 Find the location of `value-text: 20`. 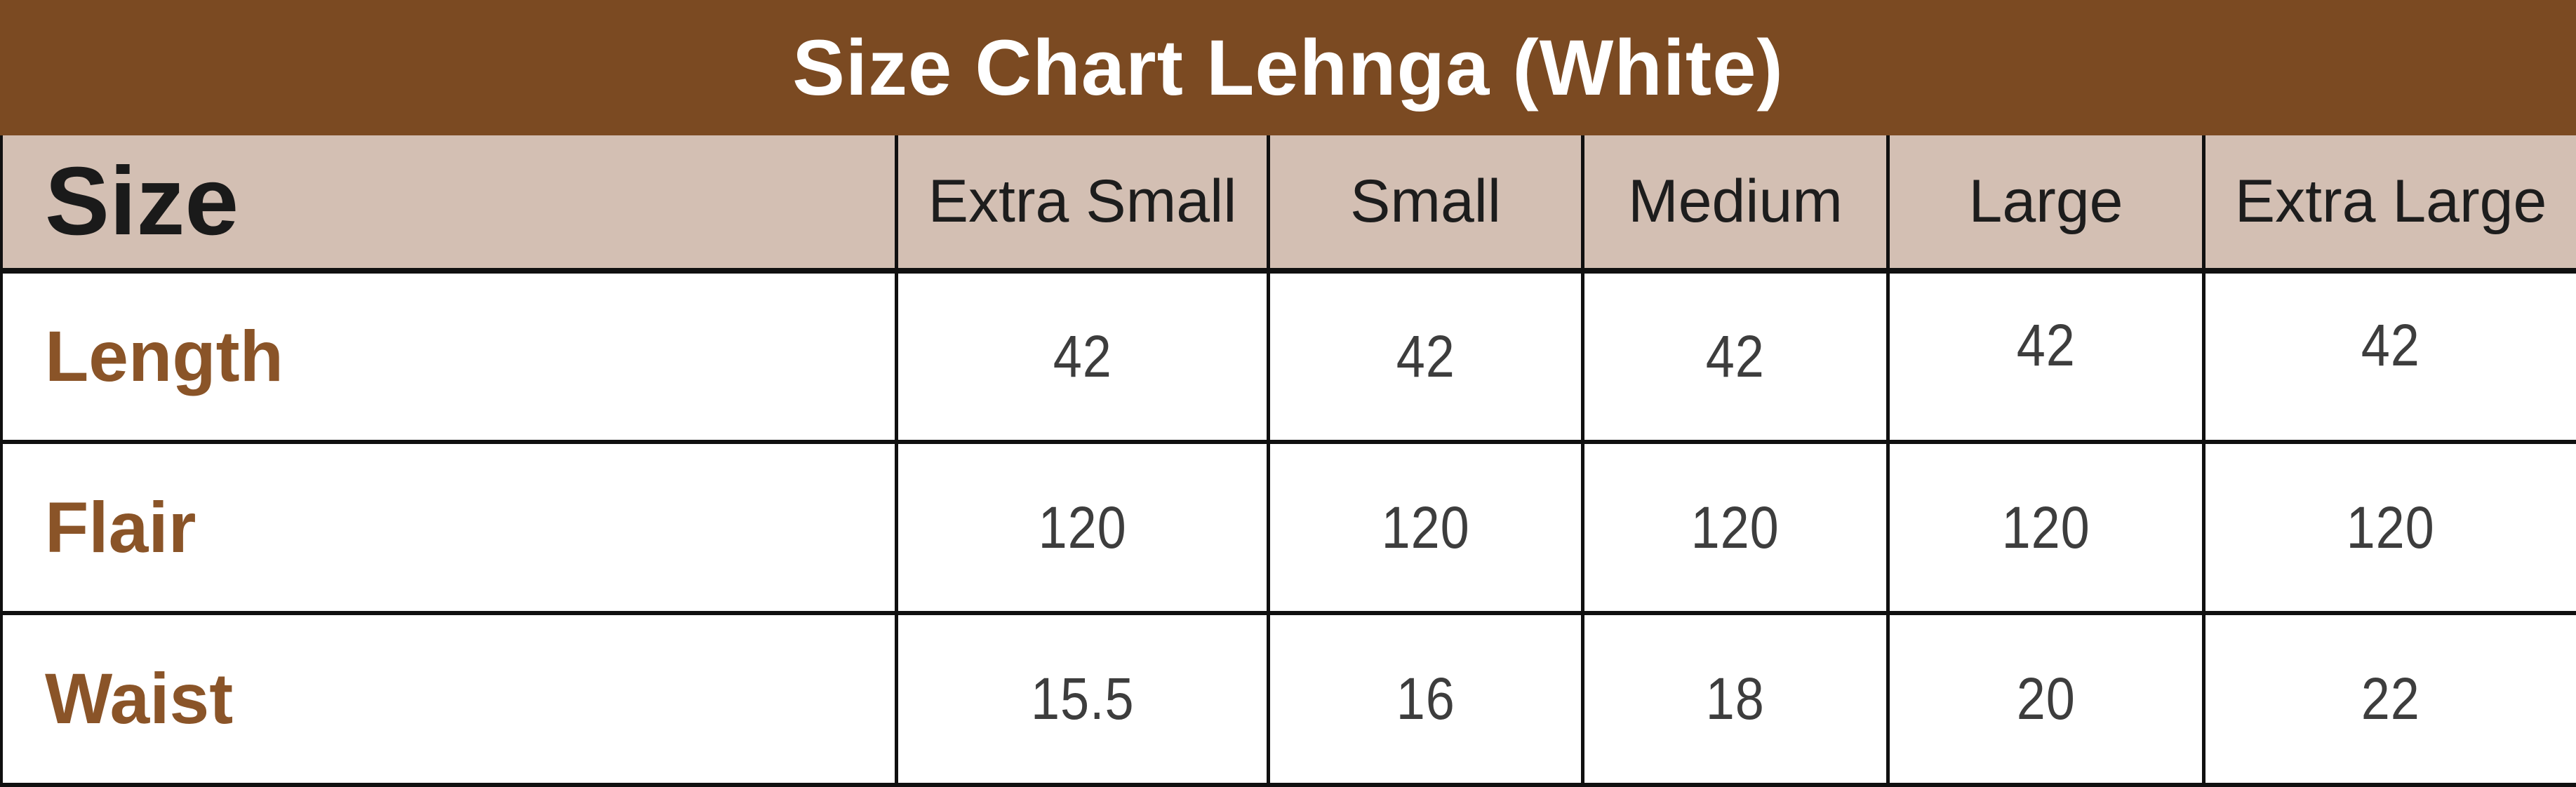

value-text: 20 is located at coordinates (2046, 699).